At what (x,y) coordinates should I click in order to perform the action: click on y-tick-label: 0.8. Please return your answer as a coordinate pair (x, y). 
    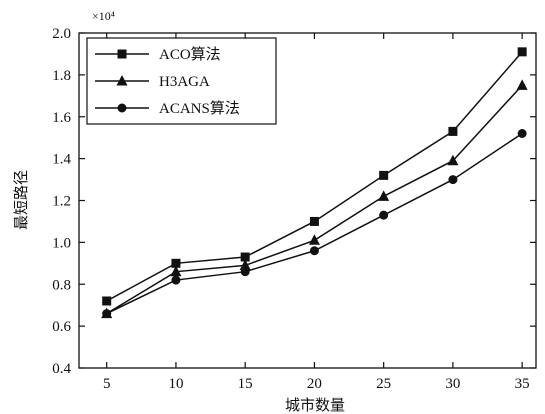
    Looking at the image, I should click on (61, 285).